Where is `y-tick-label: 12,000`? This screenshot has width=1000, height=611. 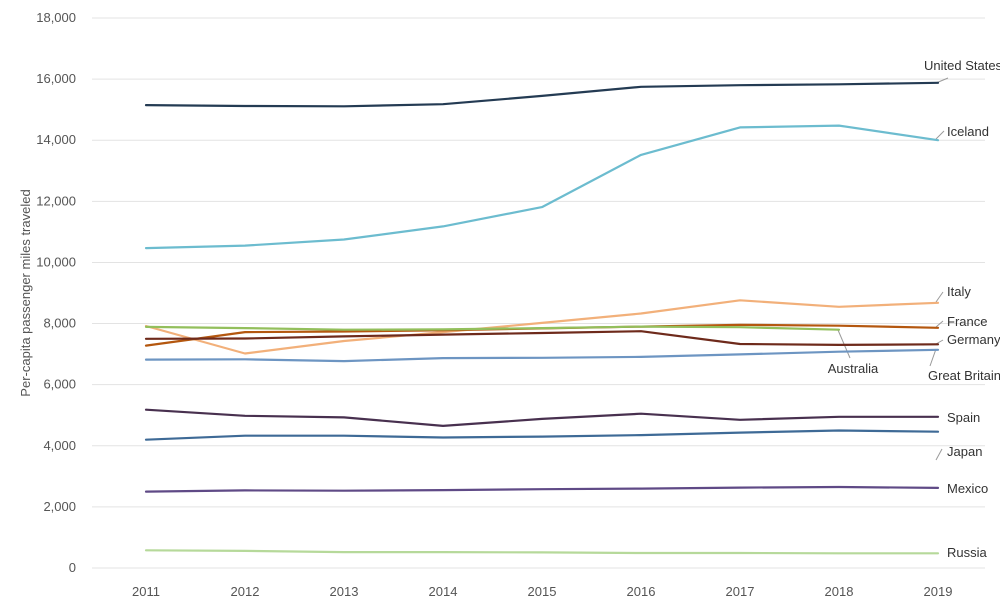
y-tick-label: 12,000 is located at coordinates (56, 200).